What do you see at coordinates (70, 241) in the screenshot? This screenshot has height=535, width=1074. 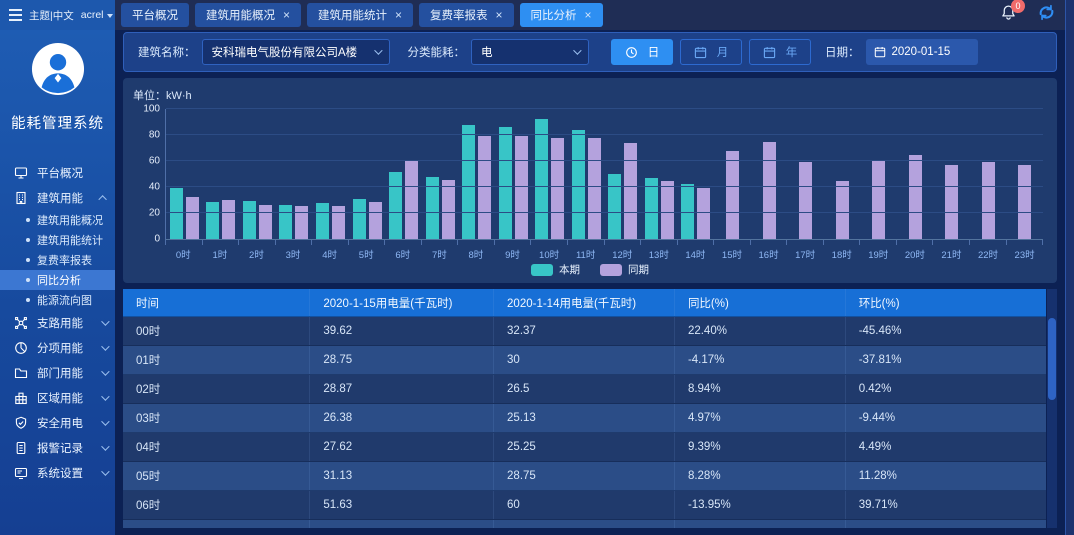 I see `sidebar-subitem-label: 建筑用能统计` at bounding box center [70, 241].